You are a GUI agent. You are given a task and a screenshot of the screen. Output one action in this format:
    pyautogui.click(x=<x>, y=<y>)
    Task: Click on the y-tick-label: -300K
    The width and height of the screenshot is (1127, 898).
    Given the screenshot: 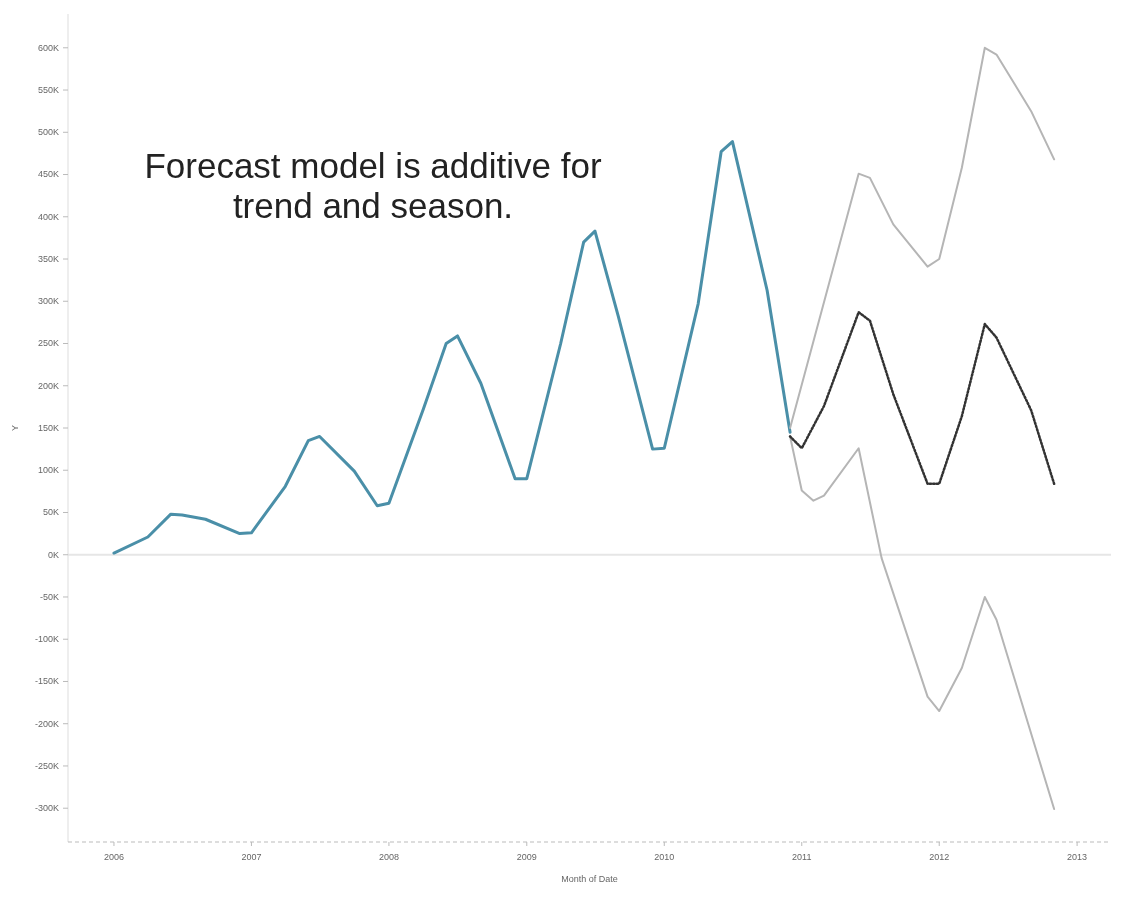 What is the action you would take?
    pyautogui.click(x=46, y=808)
    